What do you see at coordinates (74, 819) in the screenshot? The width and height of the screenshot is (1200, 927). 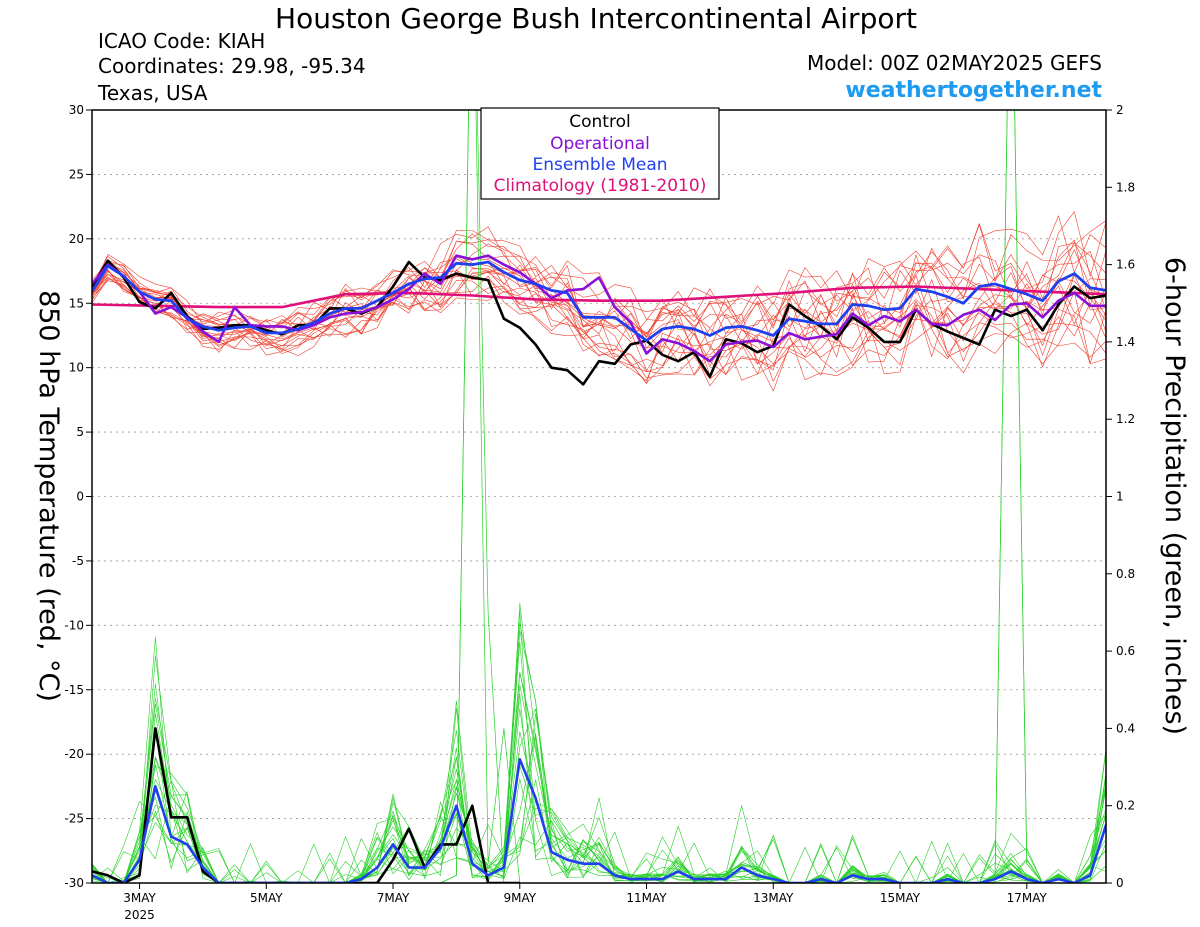 I see `y-left-tick-label: -25` at bounding box center [74, 819].